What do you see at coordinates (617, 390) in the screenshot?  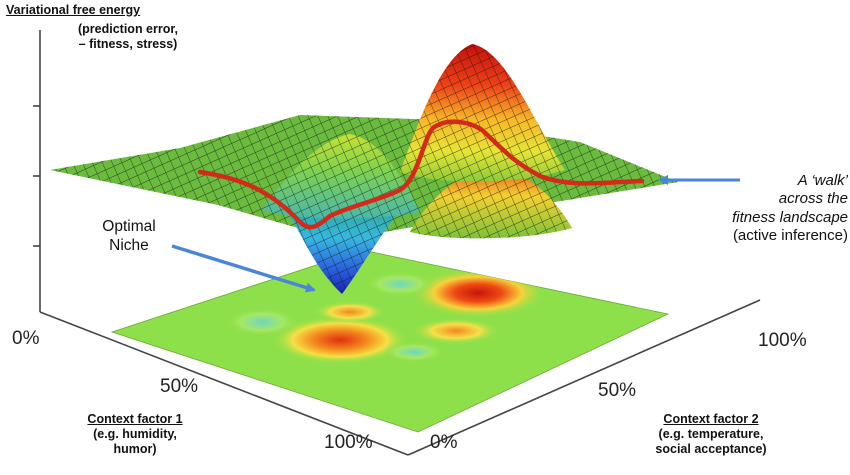 I see `y-tick-50: 50%` at bounding box center [617, 390].